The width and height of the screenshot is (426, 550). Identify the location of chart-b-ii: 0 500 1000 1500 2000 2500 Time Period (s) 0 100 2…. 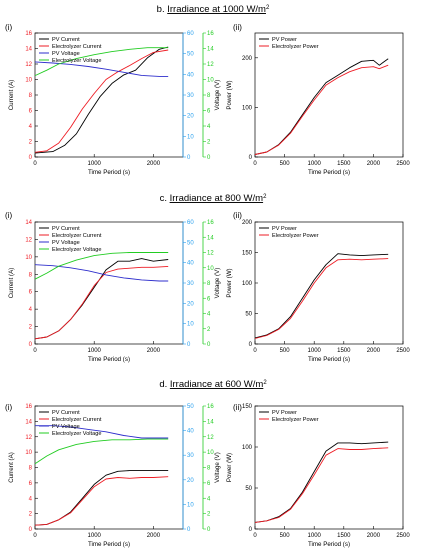
(318, 104).